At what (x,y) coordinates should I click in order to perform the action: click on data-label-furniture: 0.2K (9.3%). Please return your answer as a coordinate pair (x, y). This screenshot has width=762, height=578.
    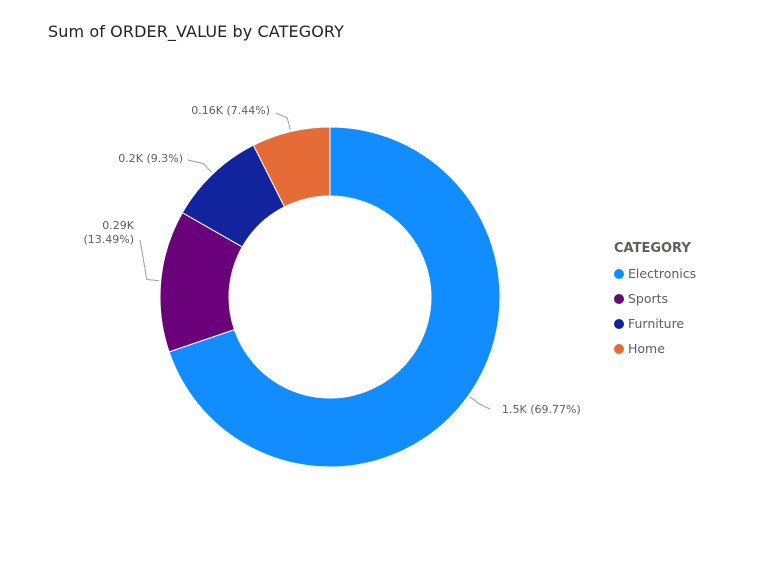
    Looking at the image, I should click on (150, 158).